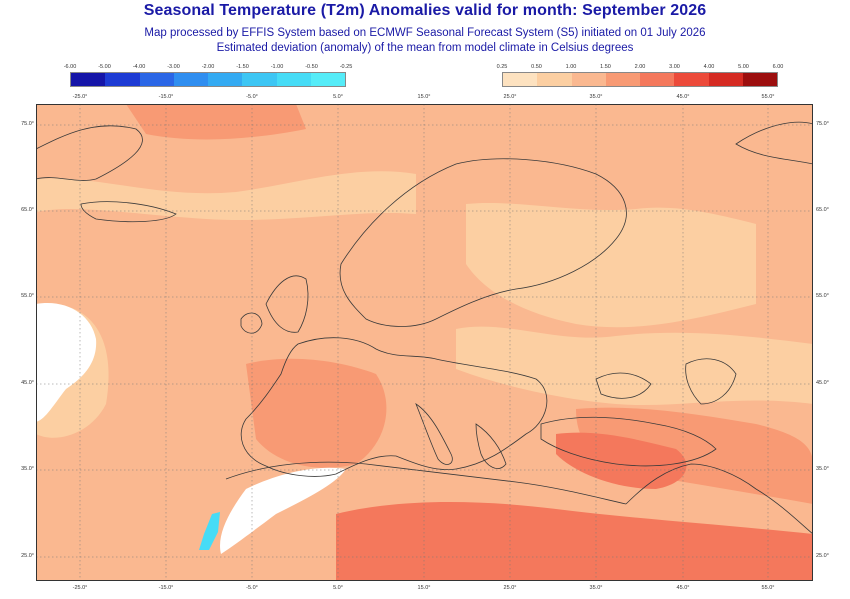 Image resolution: width=850 pixels, height=599 pixels. I want to click on legend-tick-label: 4.00, so click(709, 67).